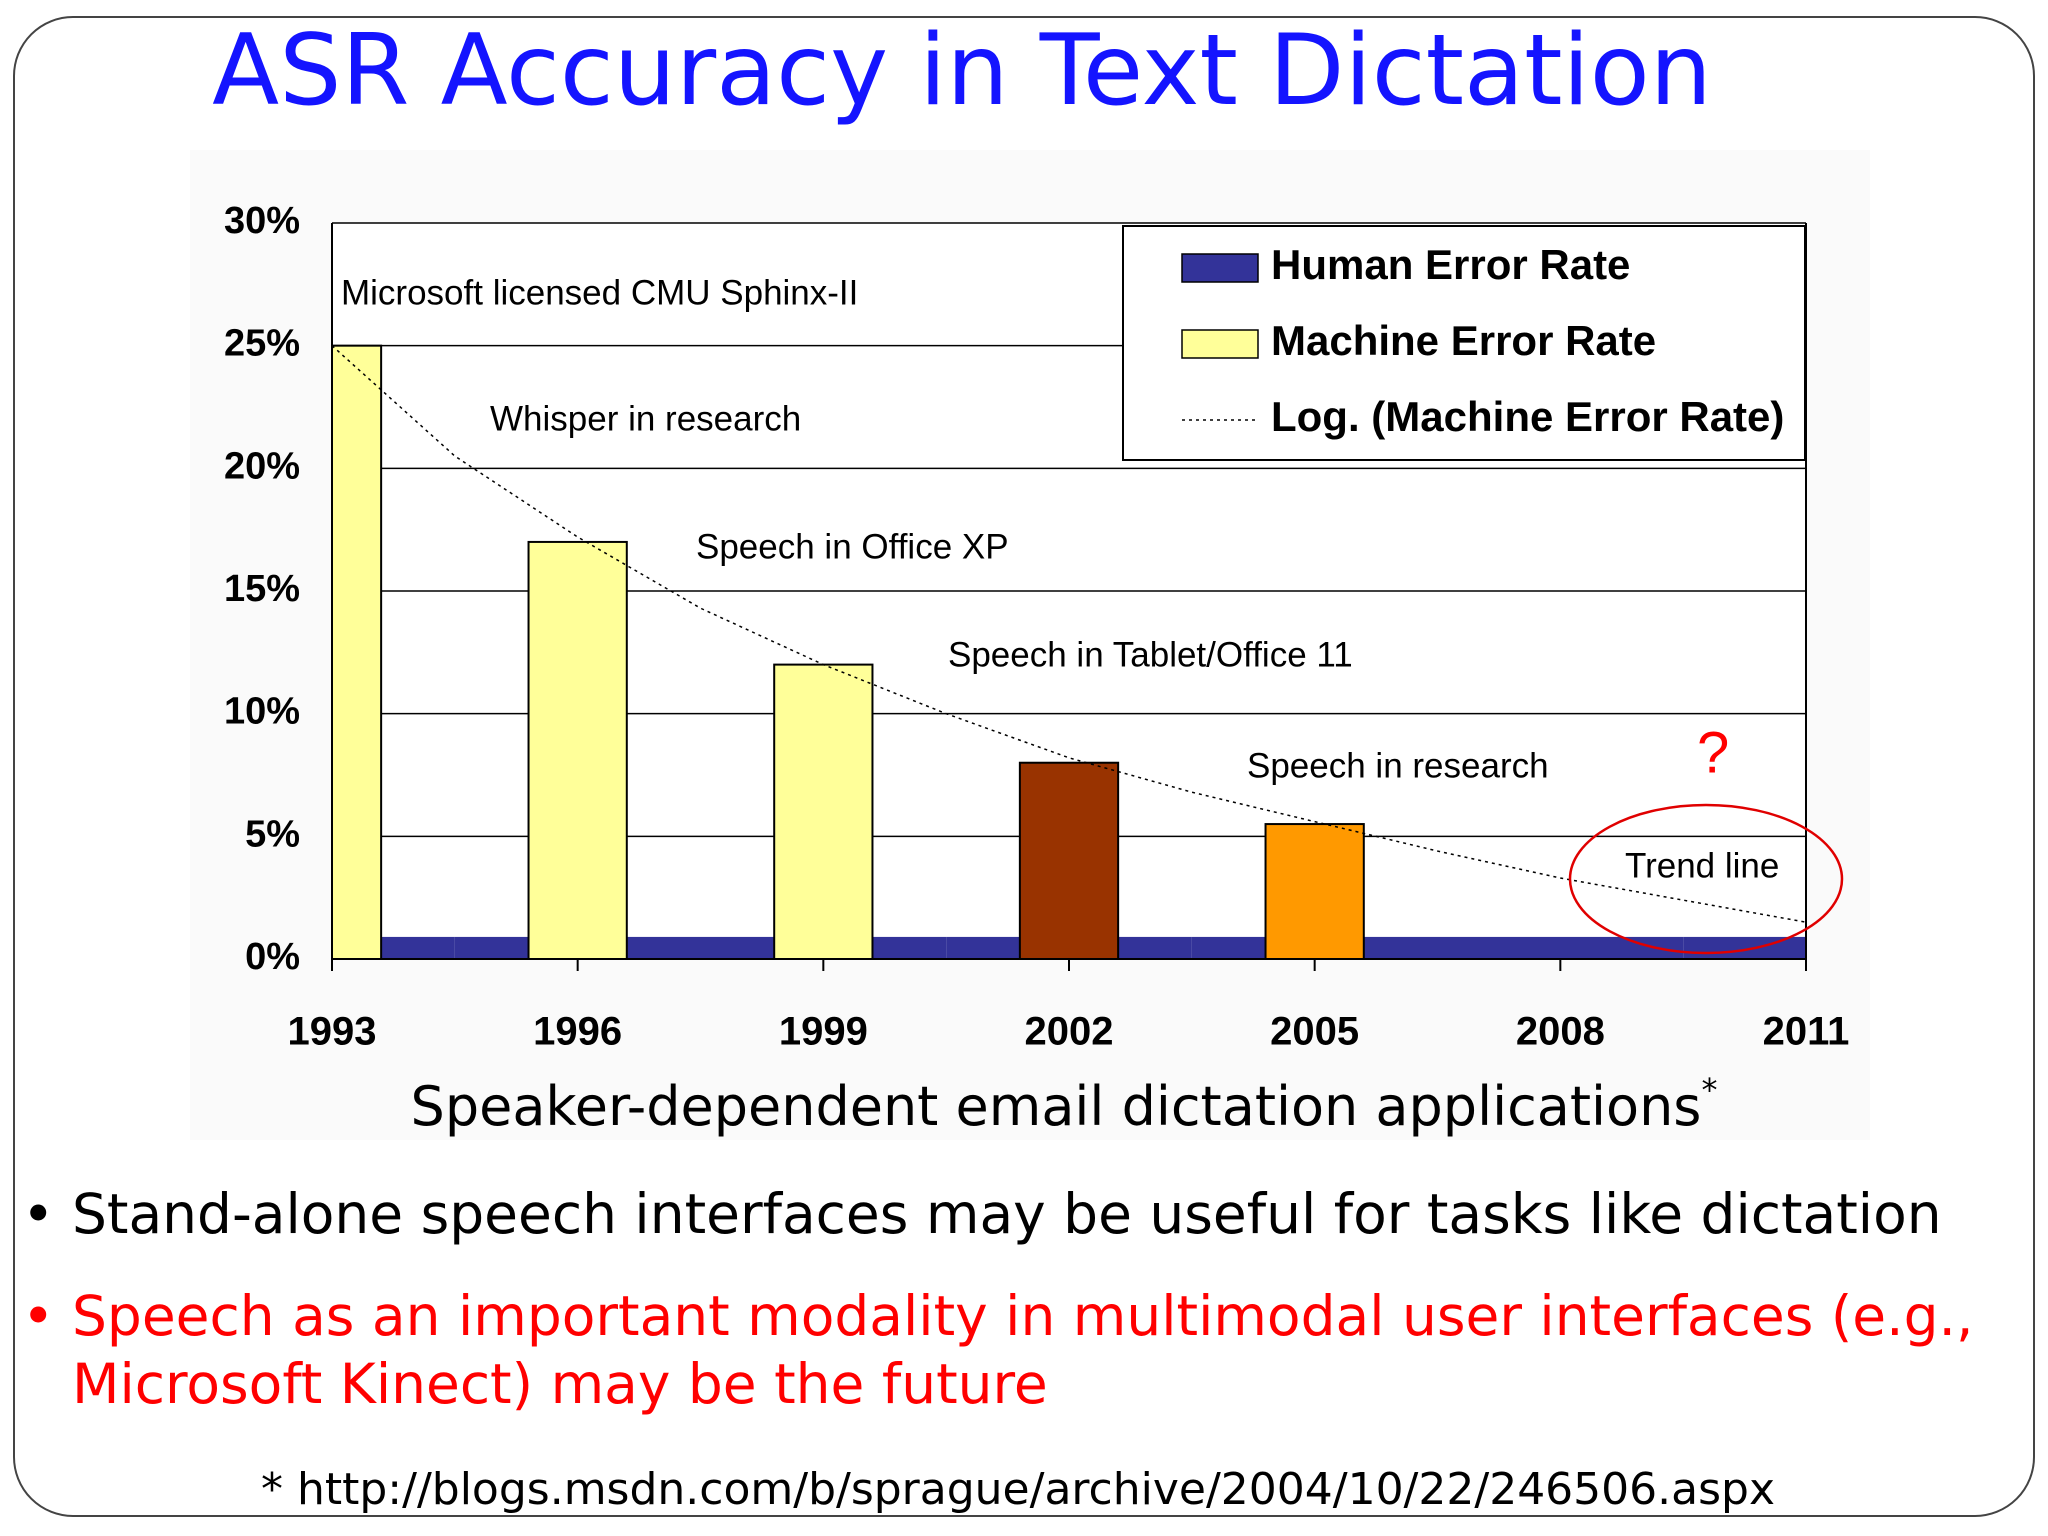 This screenshot has height=1536, width=2048. Describe the element at coordinates (1560, 1032) in the screenshot. I see `x-tick-label: 2008` at that location.